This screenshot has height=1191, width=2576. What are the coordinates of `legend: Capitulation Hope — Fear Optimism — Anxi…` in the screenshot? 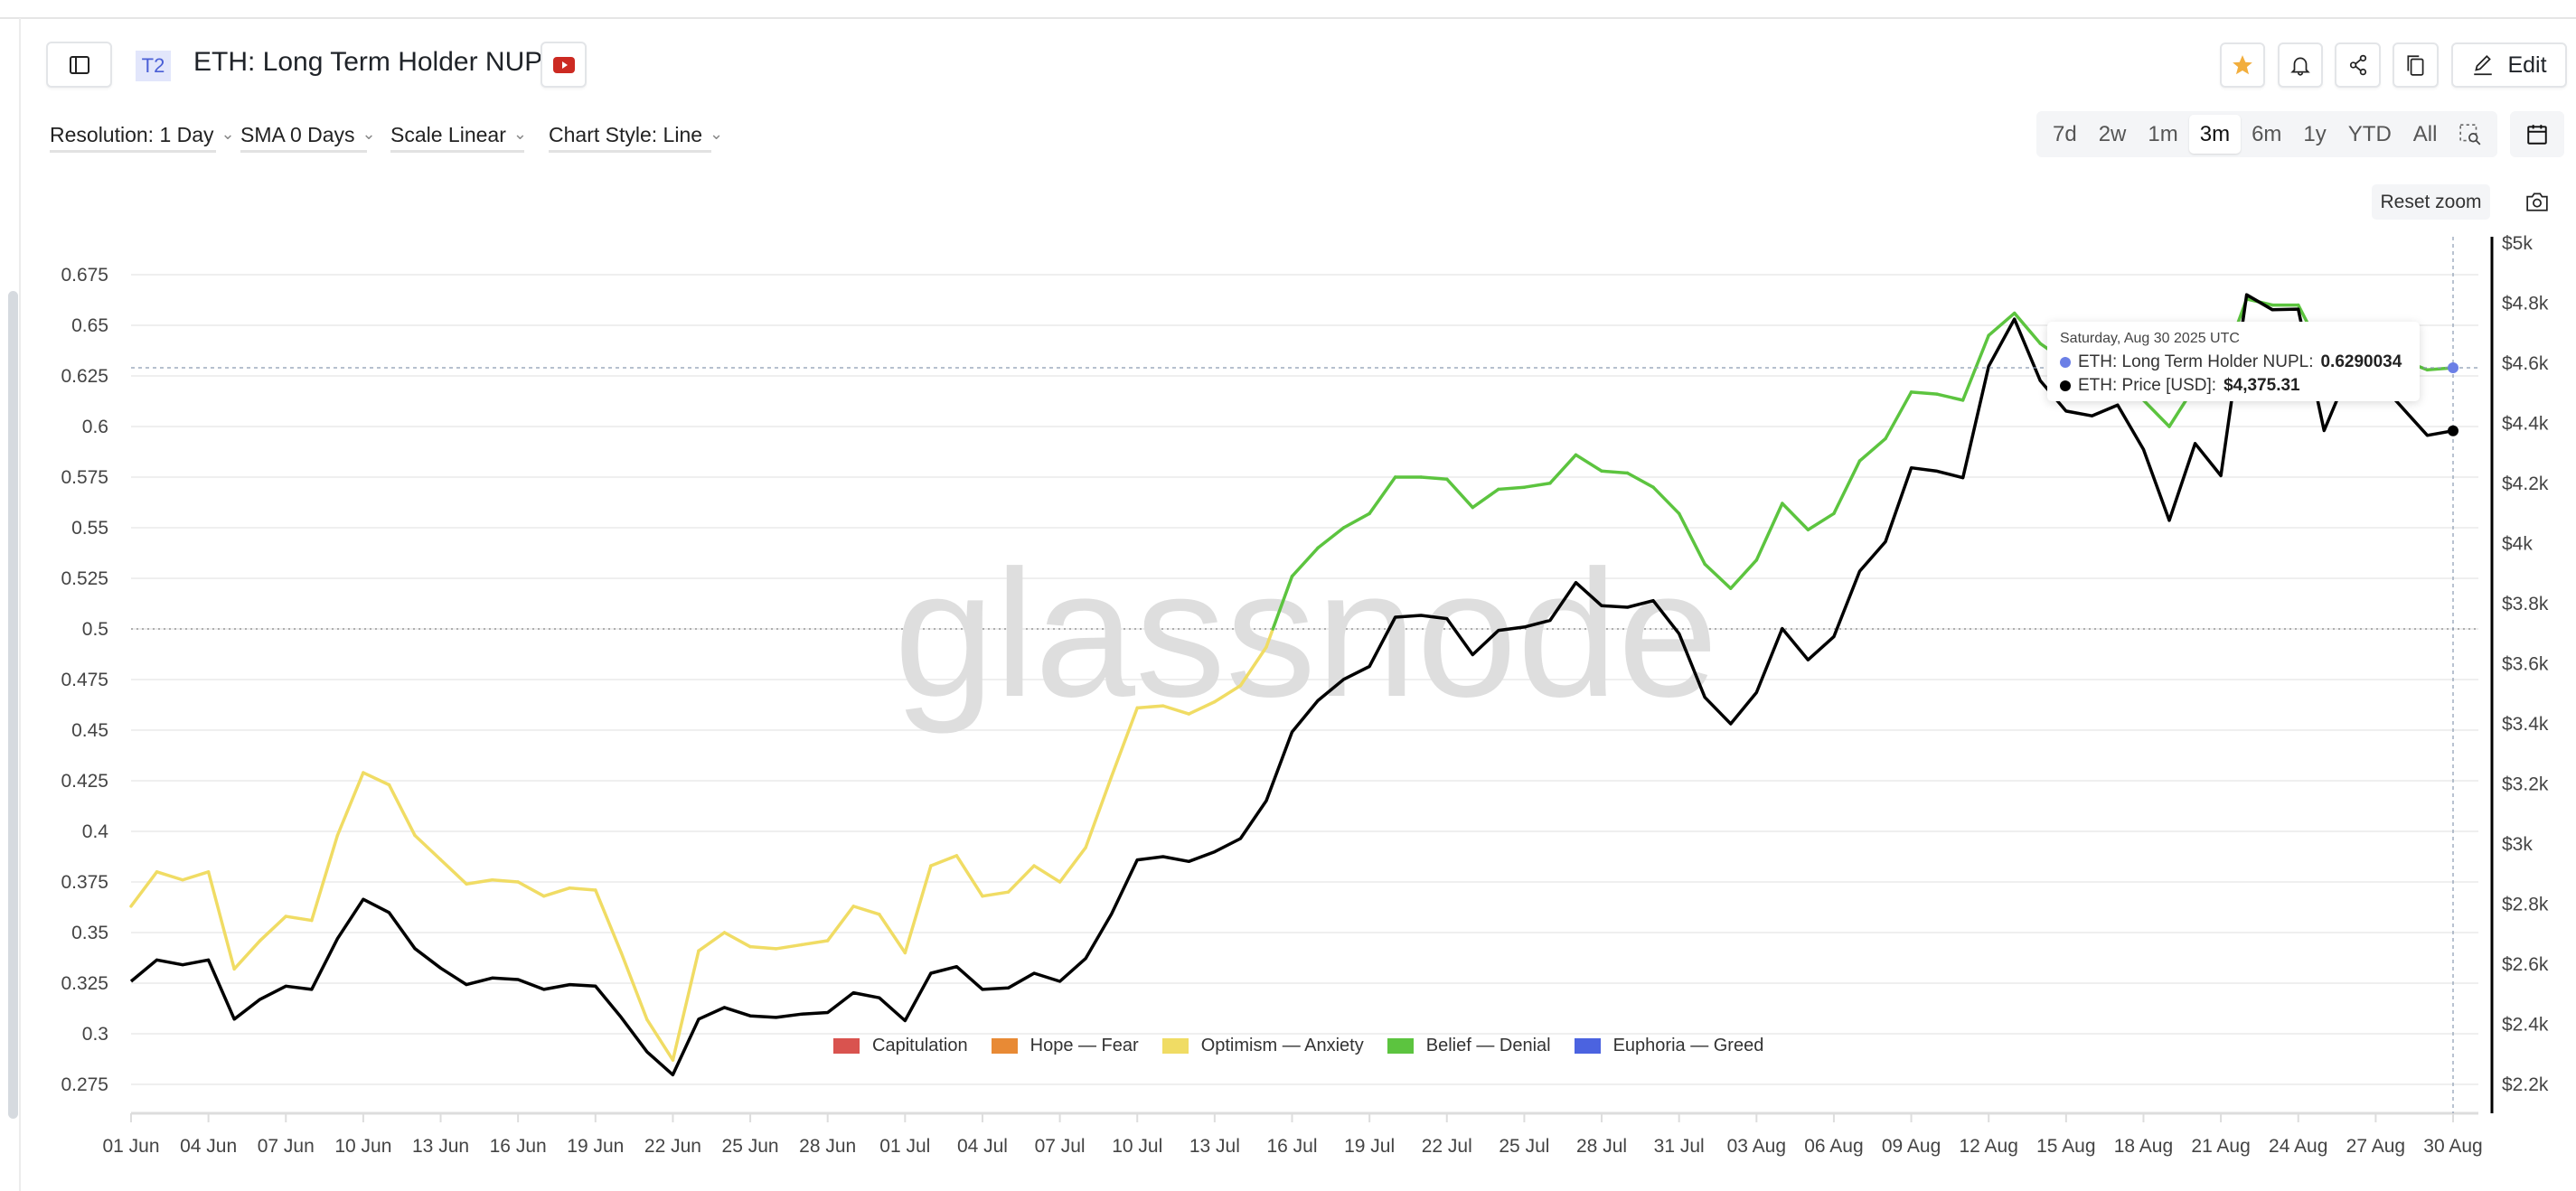 It's located at (1298, 1046).